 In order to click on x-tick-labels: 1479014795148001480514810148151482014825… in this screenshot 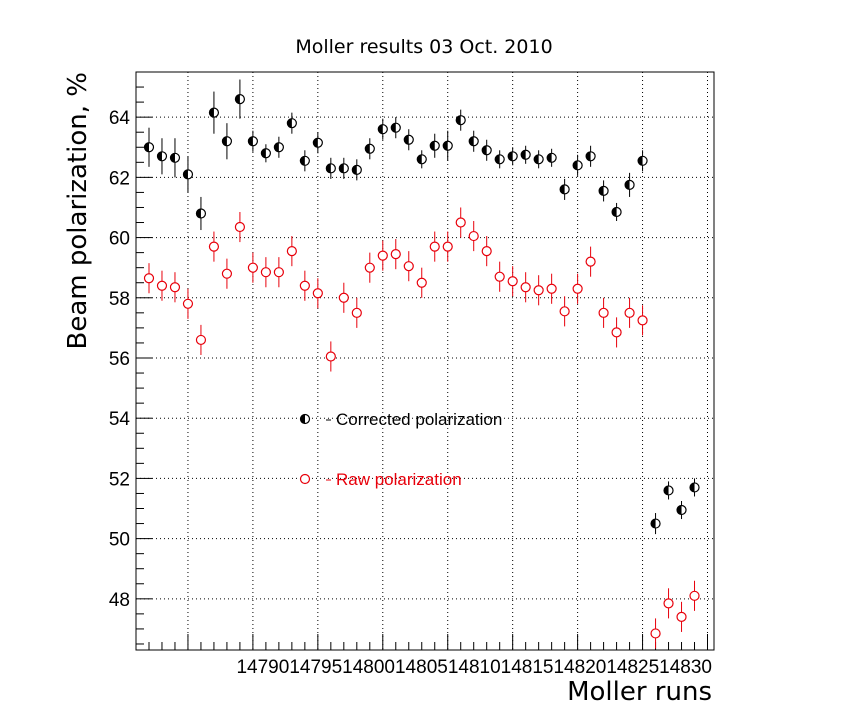, I will do `click(474, 667)`.